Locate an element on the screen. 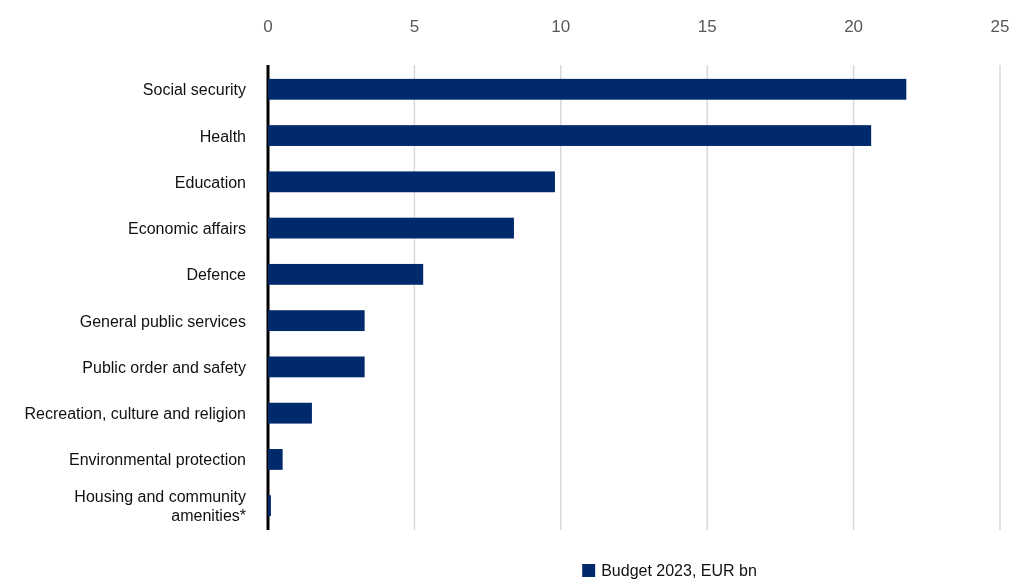  y-tick-label: Economic affairs is located at coordinates (187, 229).